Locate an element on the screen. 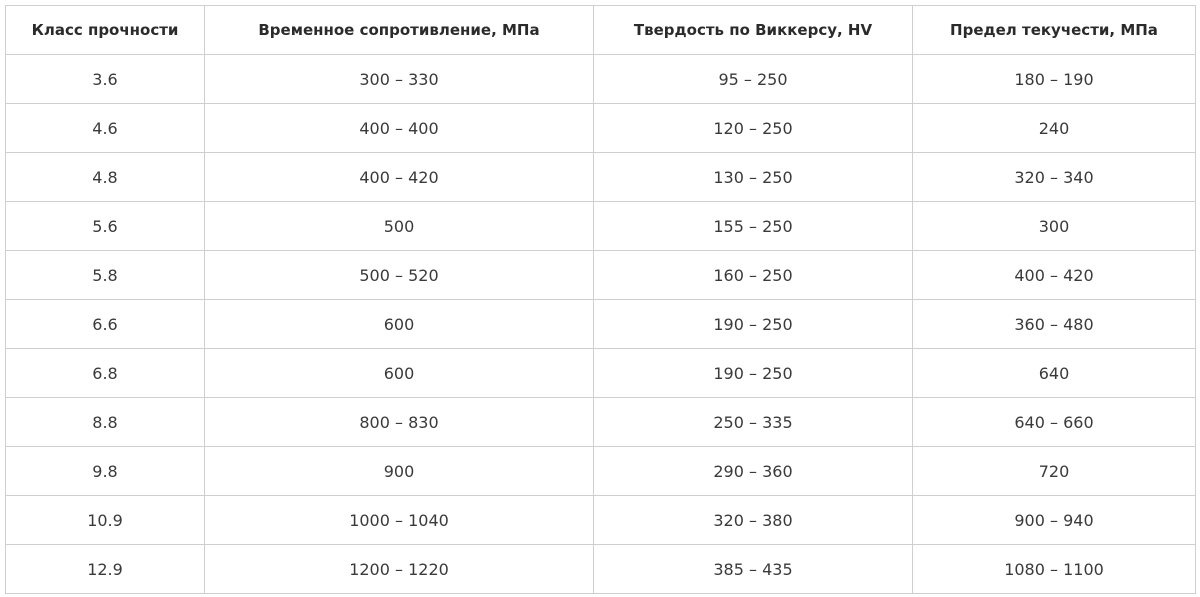 The height and width of the screenshot is (597, 1200). cell-tensile-strength: 400 – 420 is located at coordinates (399, 177).